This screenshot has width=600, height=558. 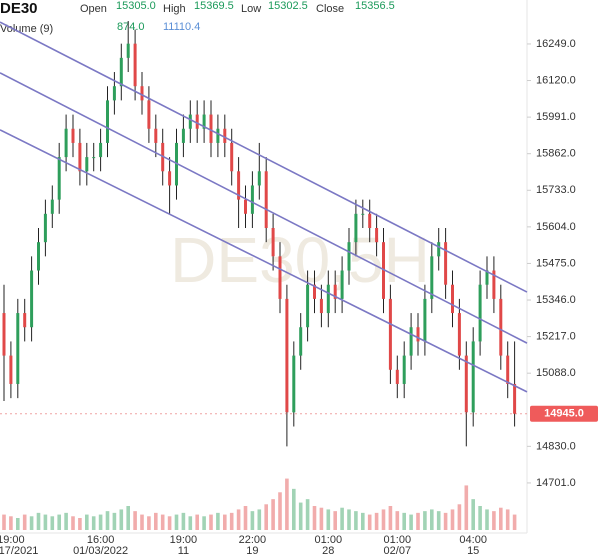 I want to click on x-tick-label: 01/03/2022, so click(x=100, y=551).